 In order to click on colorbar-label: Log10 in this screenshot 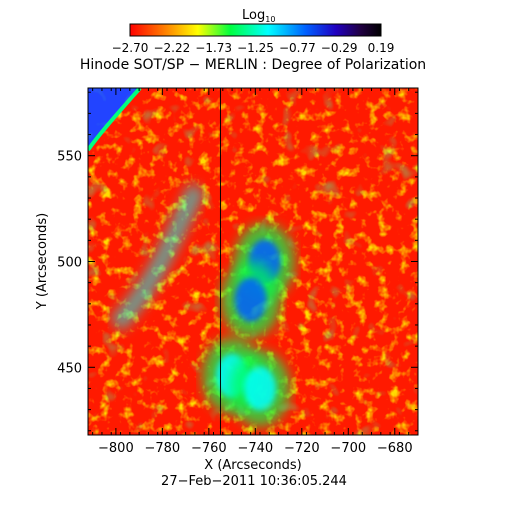, I will do `click(258, 16)`.